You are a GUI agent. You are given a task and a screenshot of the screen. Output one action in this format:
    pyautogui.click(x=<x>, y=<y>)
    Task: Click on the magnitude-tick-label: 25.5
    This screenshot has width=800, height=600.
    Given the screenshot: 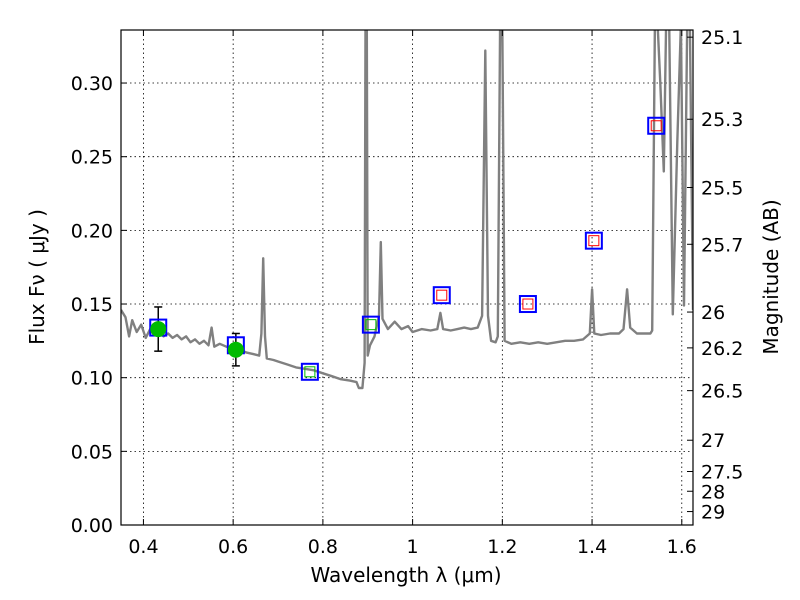 What is the action you would take?
    pyautogui.click(x=722, y=189)
    